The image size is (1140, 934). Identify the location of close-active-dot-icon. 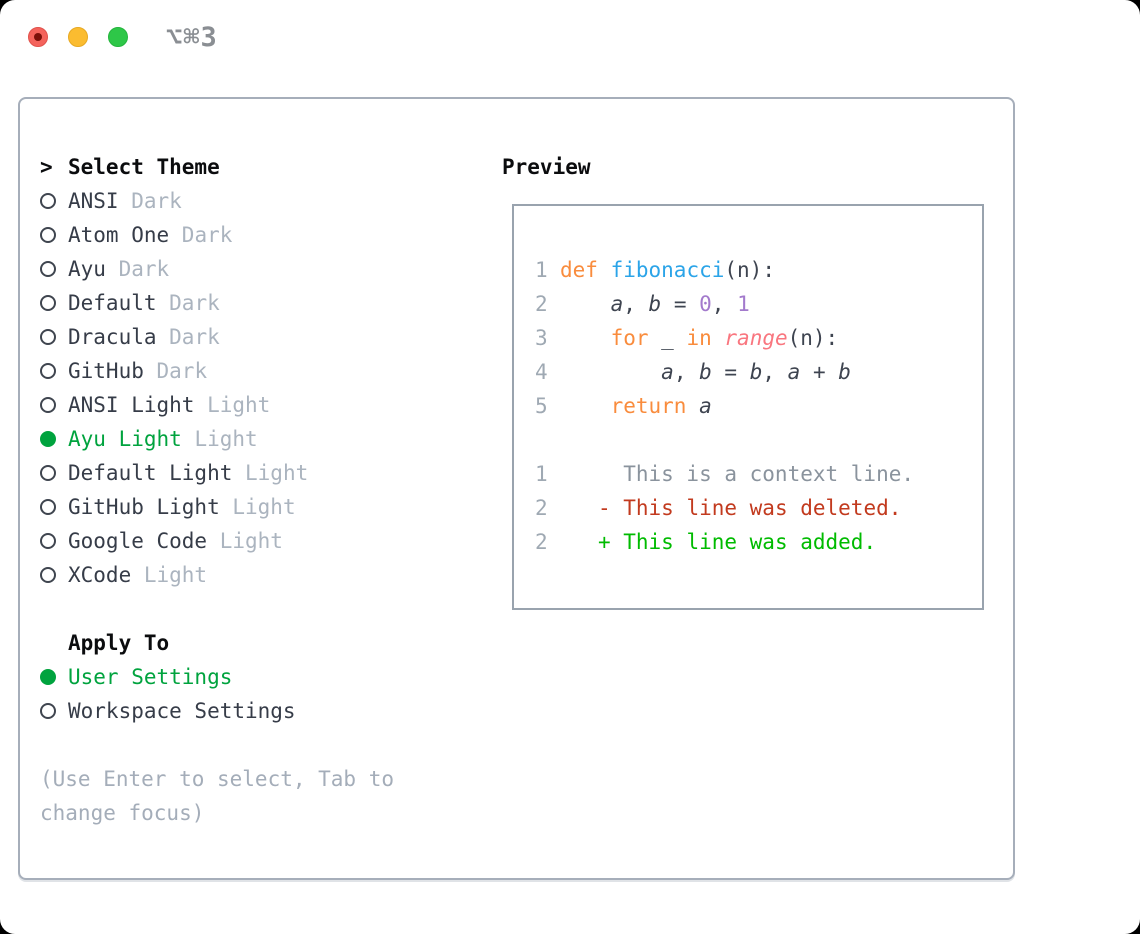
(38, 37).